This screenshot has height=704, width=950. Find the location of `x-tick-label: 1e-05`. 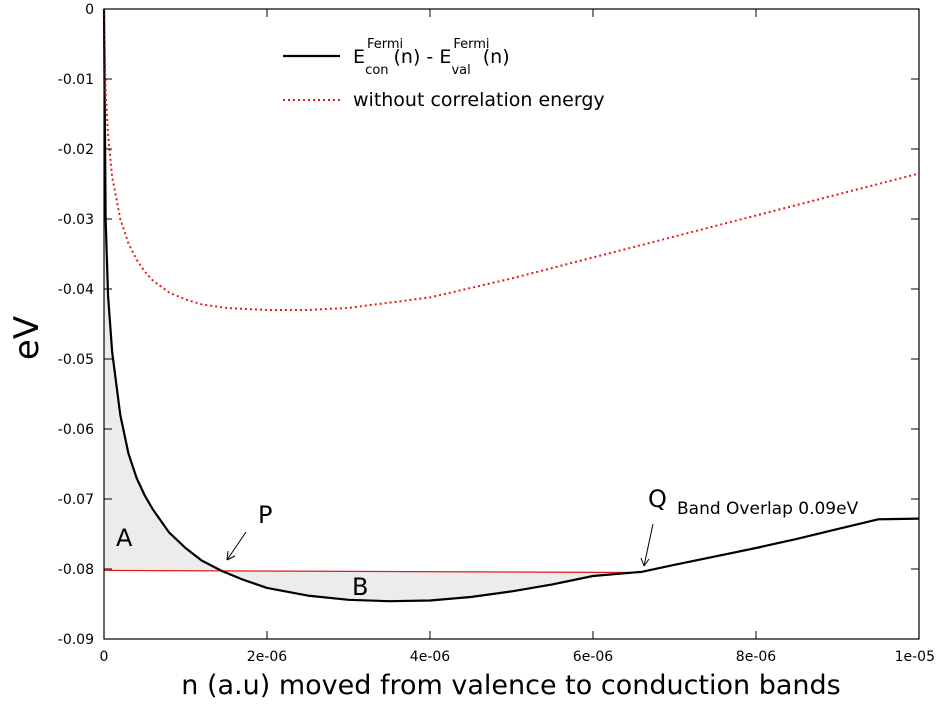

x-tick-label: 1e-05 is located at coordinates (915, 657).